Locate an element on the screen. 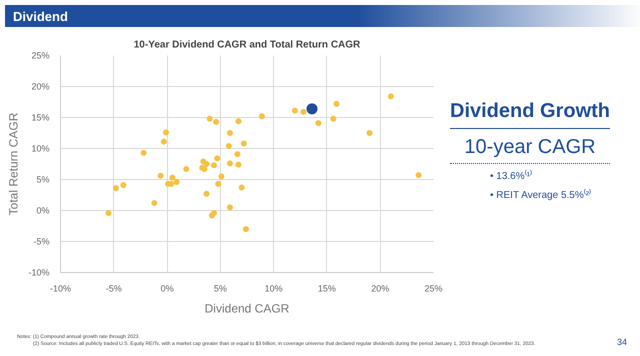 This screenshot has height=356, width=640. x-tick-label: -10% is located at coordinates (61, 289).